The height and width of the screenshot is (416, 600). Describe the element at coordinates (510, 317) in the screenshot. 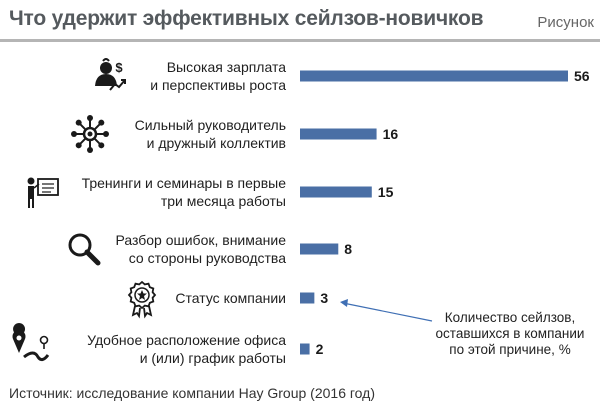

I see `annotation-line: Количество сейлзов,` at that location.